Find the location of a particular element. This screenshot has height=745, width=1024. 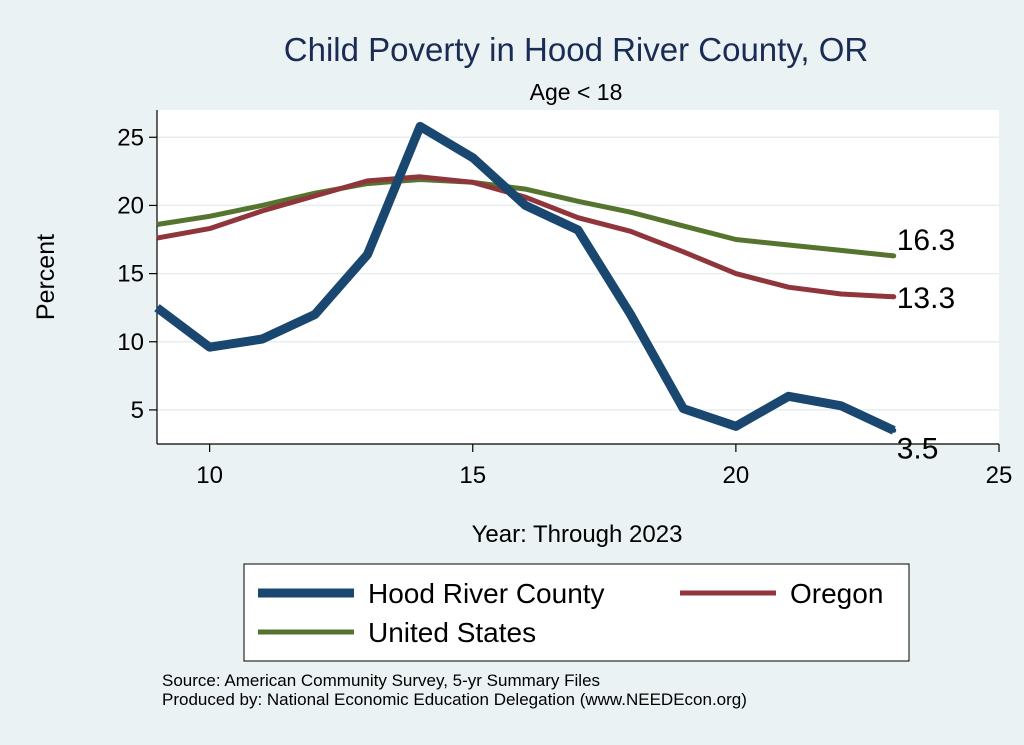

x-axis-label: Year: Through 2023 is located at coordinates (577, 534).